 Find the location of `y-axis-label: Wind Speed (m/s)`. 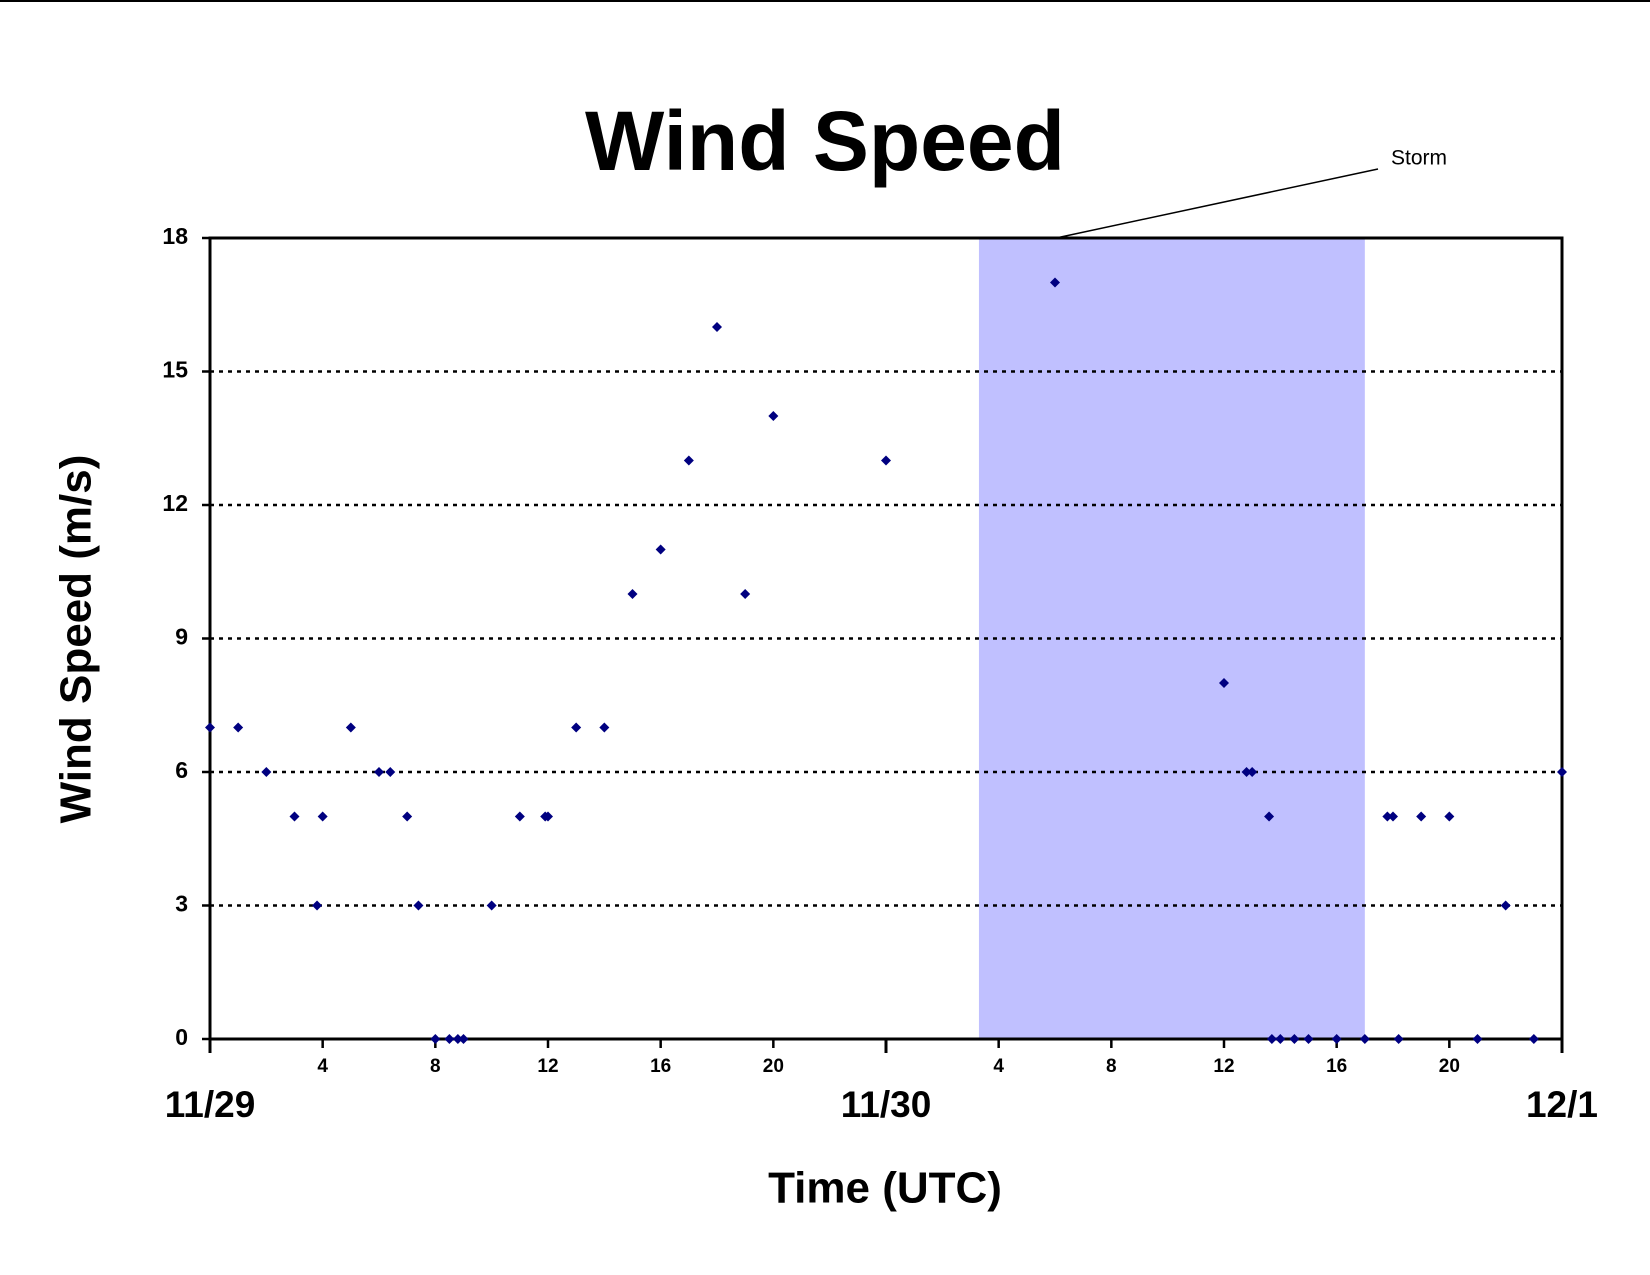

y-axis-label: Wind Speed (m/s) is located at coordinates (76, 639).